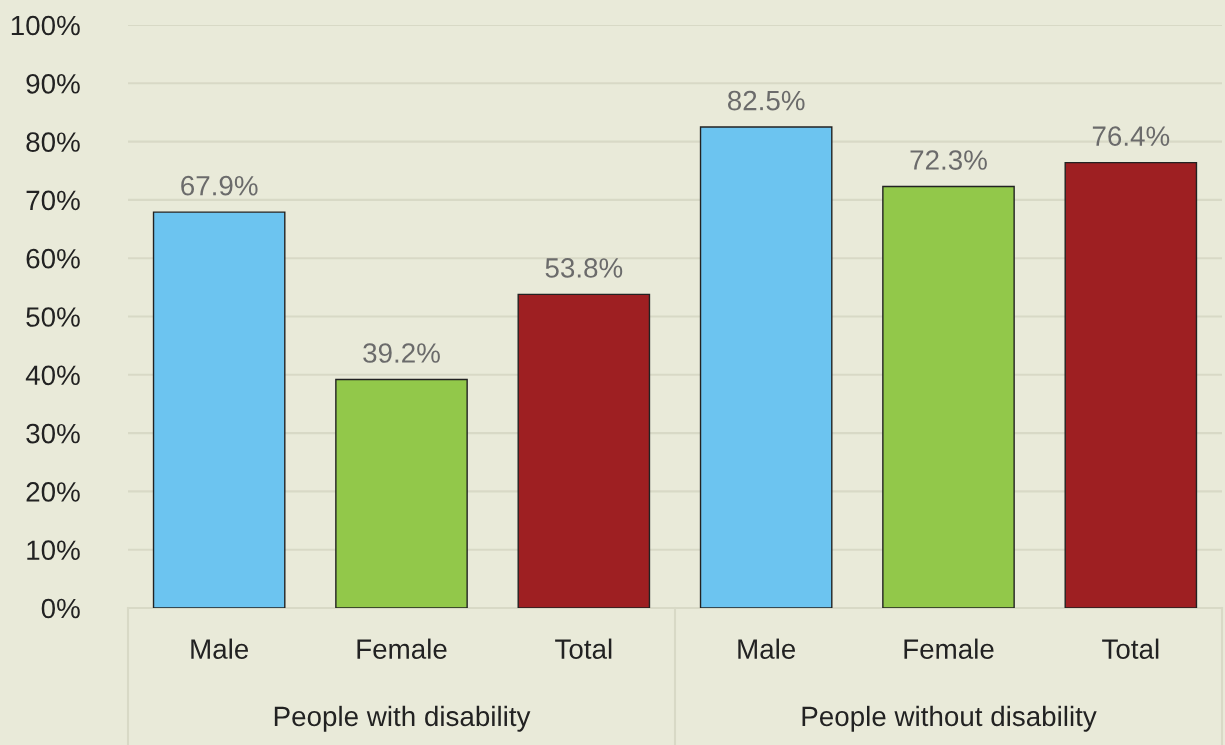 This screenshot has height=745, width=1225. Describe the element at coordinates (53, 142) in the screenshot. I see `y-tick-label: 80%` at that location.